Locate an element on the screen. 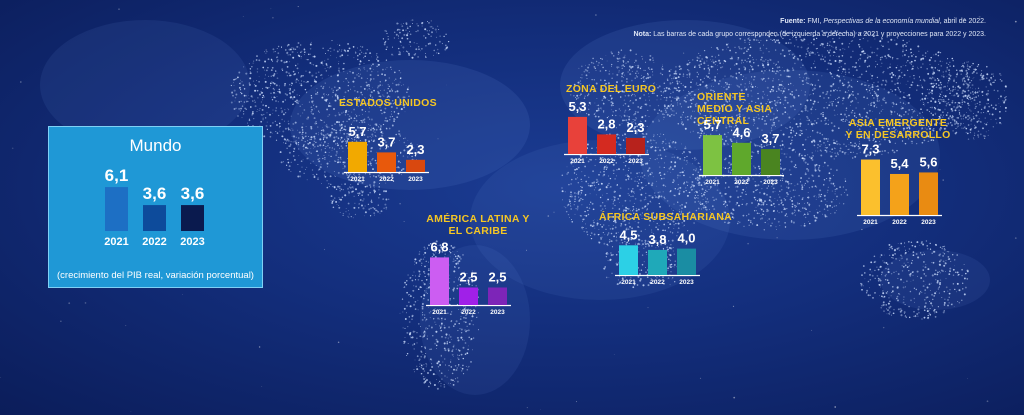 The image size is (1024, 415). chart-6: 4,5 2021 3,8 2022 4,0 2023 is located at coordinates (657, 256).